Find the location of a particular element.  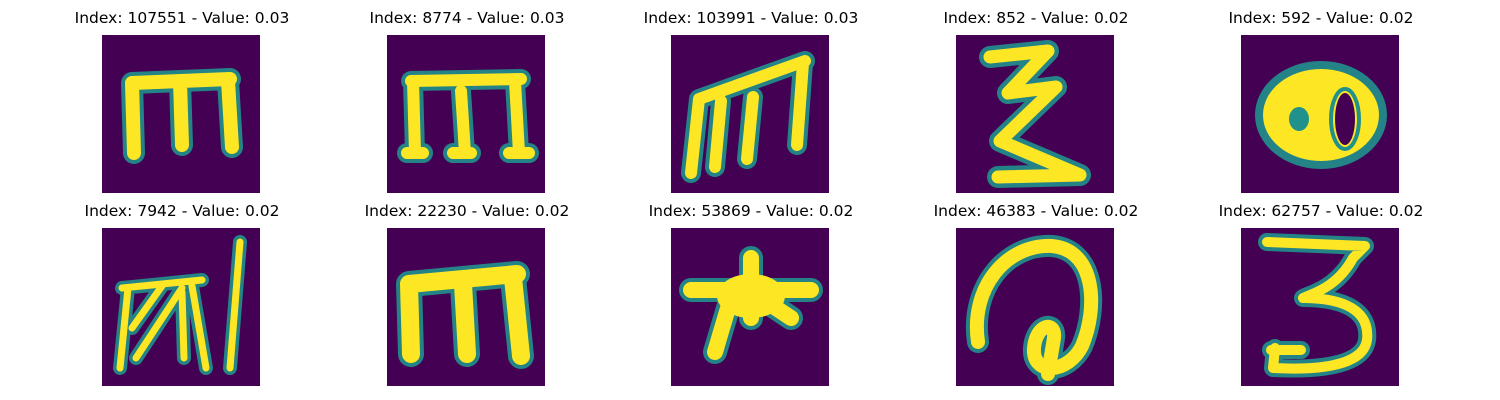

m-wide-icon is located at coordinates (182, 116).